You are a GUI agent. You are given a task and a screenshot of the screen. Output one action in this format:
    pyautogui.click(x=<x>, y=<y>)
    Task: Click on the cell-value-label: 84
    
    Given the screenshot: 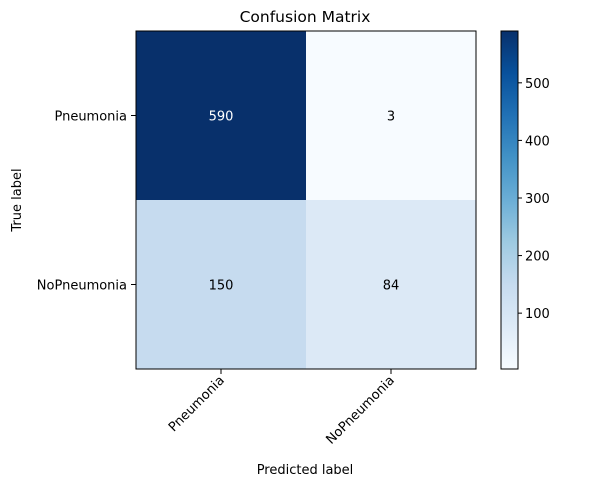 What is the action you would take?
    pyautogui.click(x=391, y=286)
    